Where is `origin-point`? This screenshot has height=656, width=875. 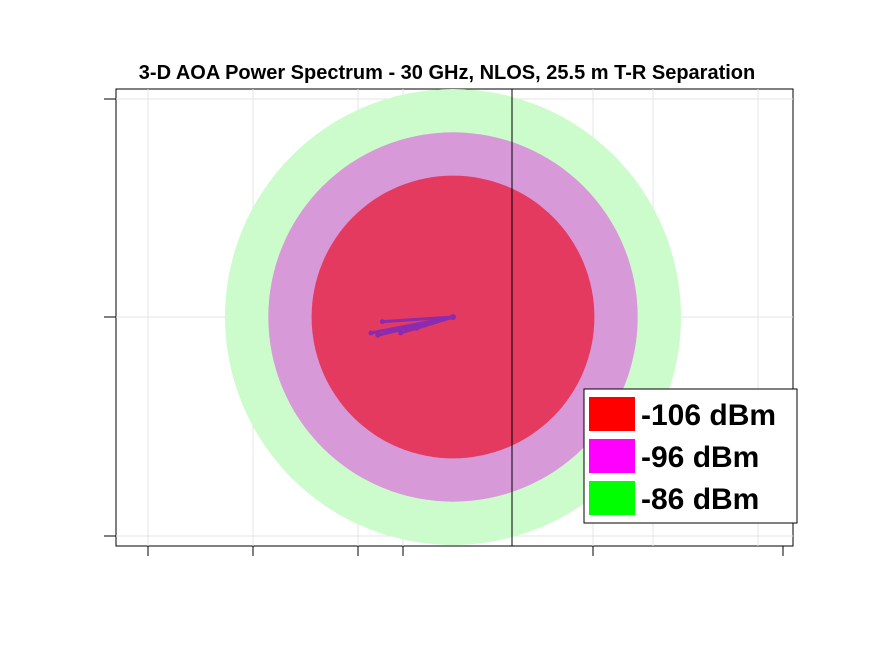 origin-point is located at coordinates (453, 317).